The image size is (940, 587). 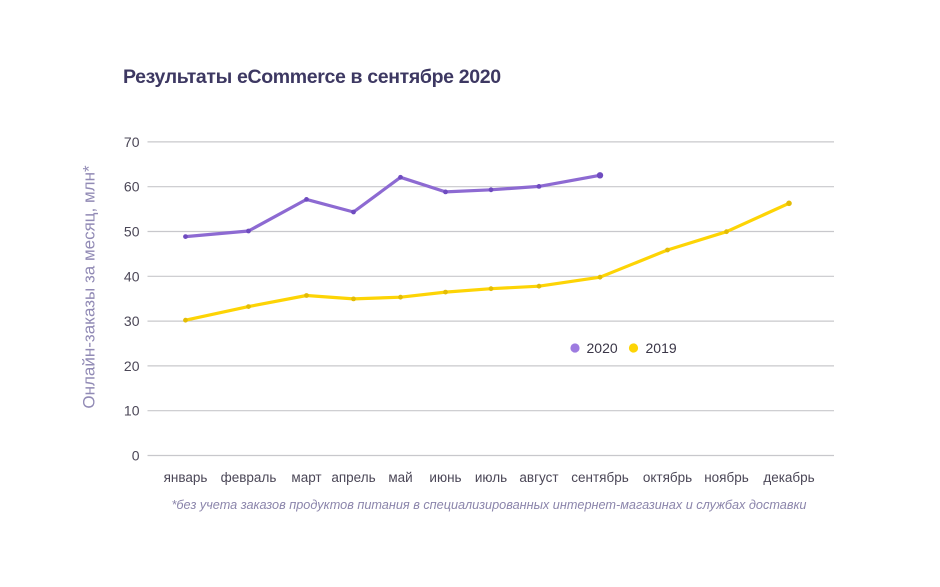 I want to click on svg-text: 70, so click(x=132, y=142).